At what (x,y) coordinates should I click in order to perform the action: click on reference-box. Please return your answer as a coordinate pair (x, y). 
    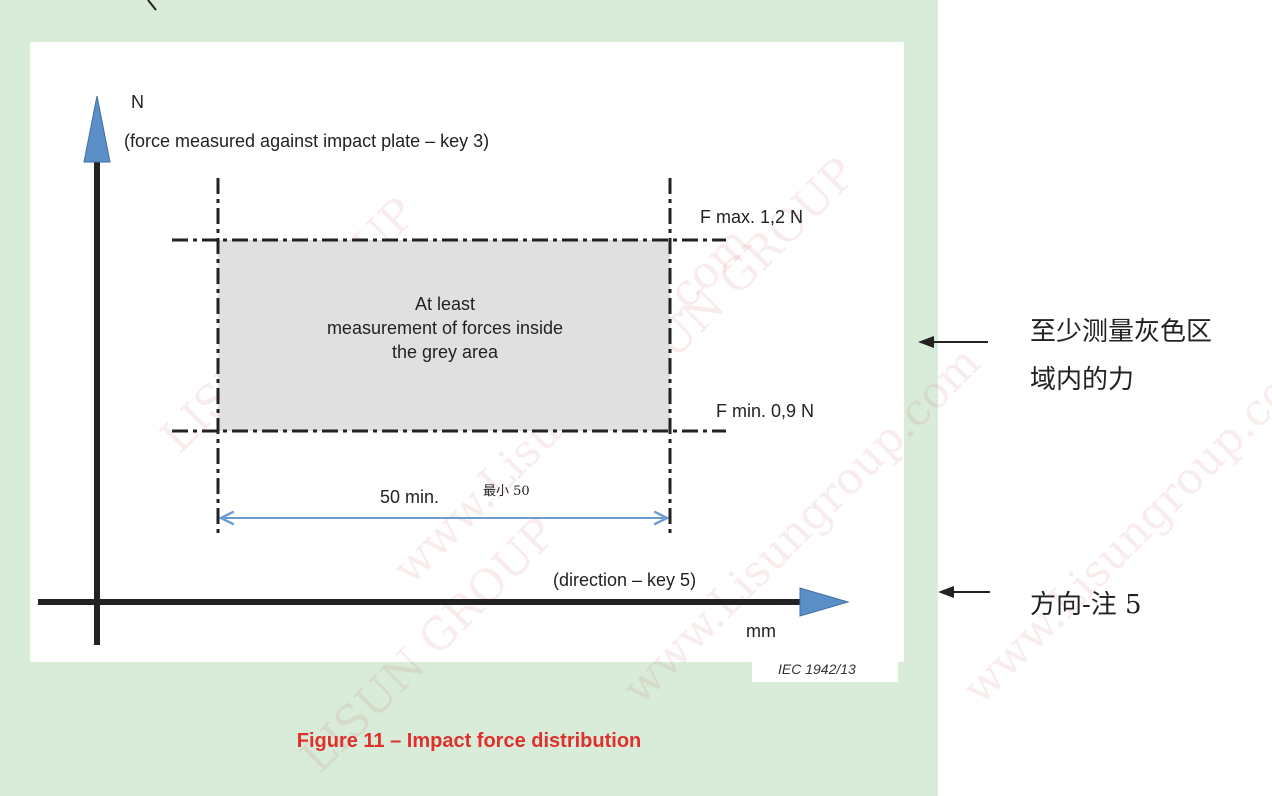
    Looking at the image, I should click on (825, 669).